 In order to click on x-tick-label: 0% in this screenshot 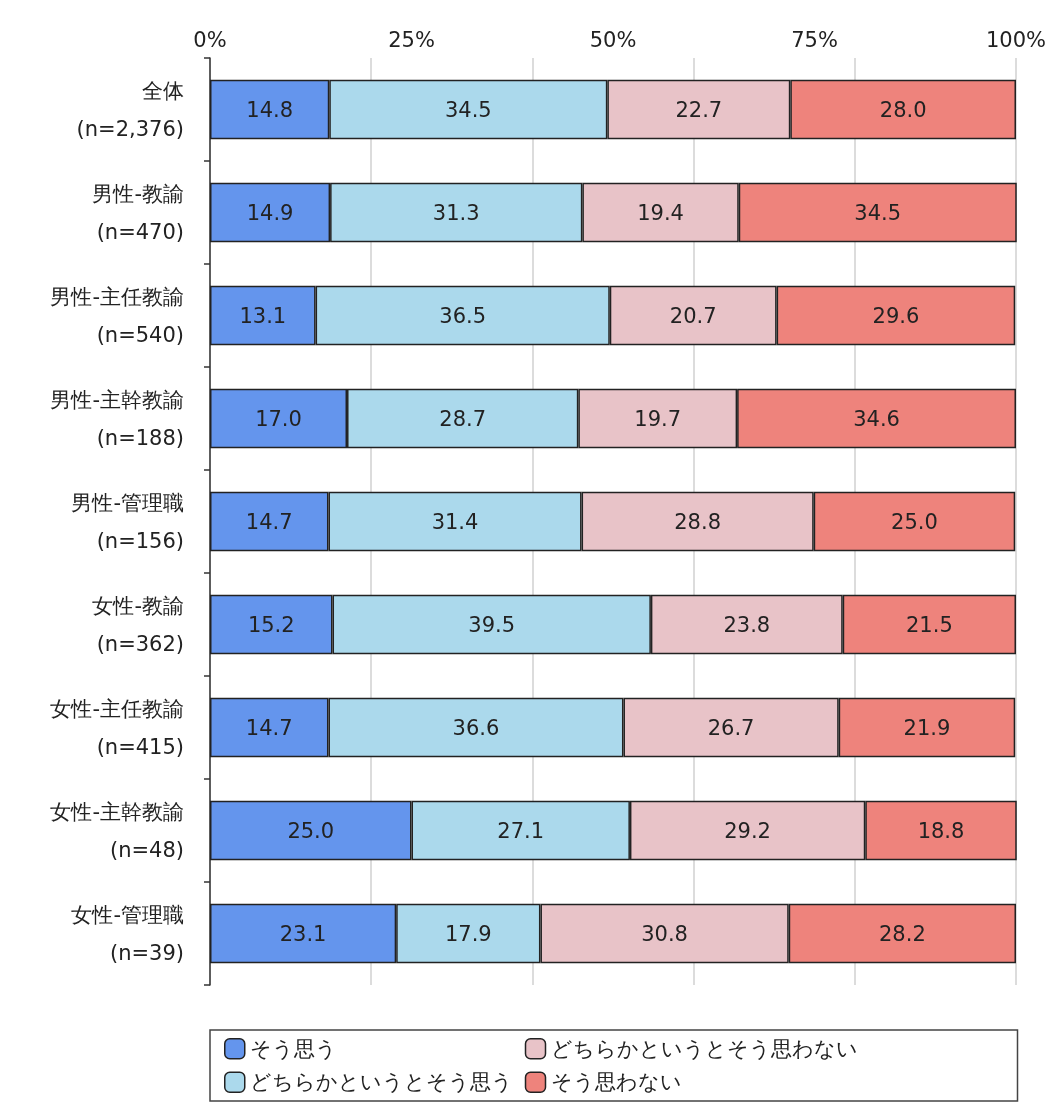, I will do `click(210, 39)`.